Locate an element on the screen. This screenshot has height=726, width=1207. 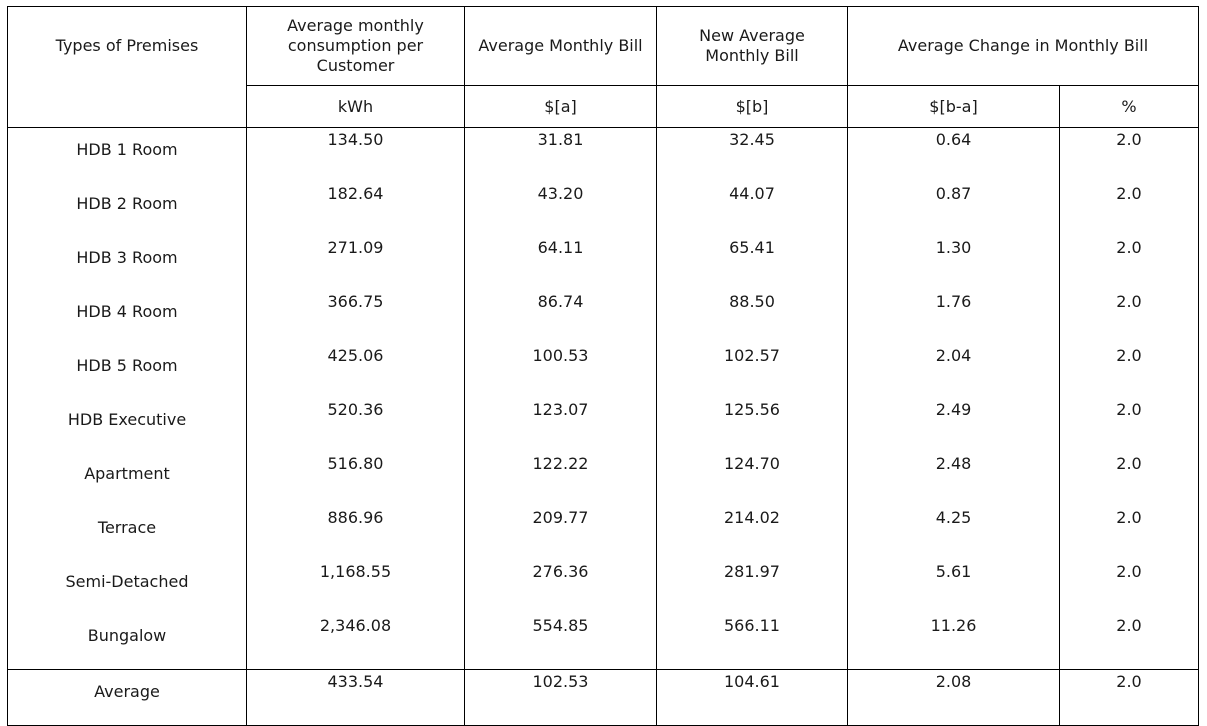
cell-new-bill: 65.41 is located at coordinates (752, 263).